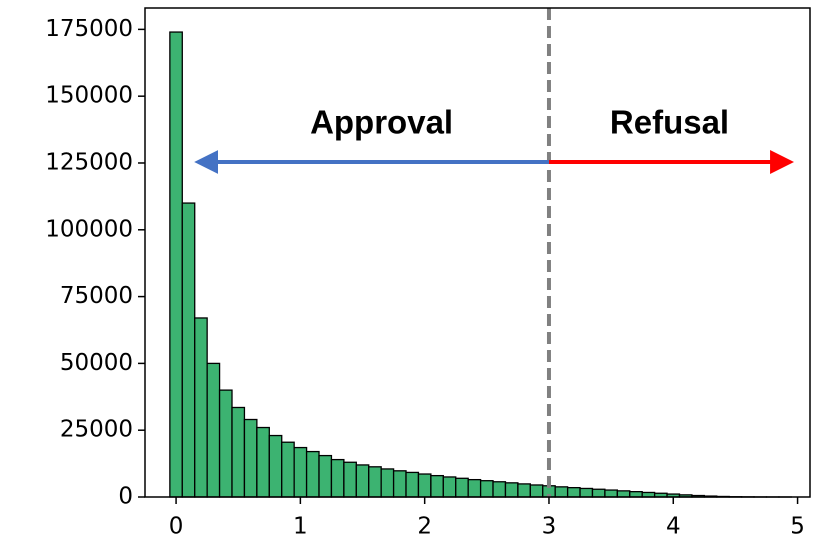 The height and width of the screenshot is (560, 832). What do you see at coordinates (673, 527) in the screenshot?
I see `x-tick-label: 4` at bounding box center [673, 527].